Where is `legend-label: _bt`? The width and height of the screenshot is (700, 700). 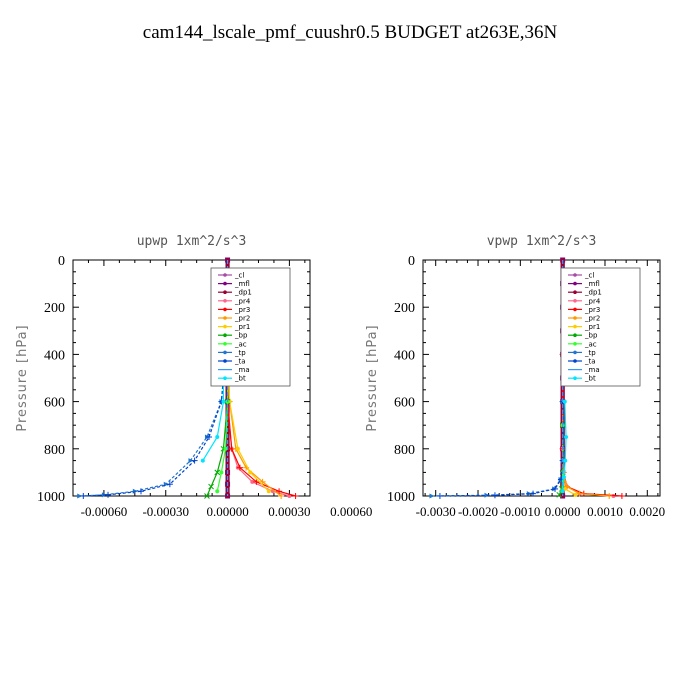
legend-label: _bt is located at coordinates (240, 379).